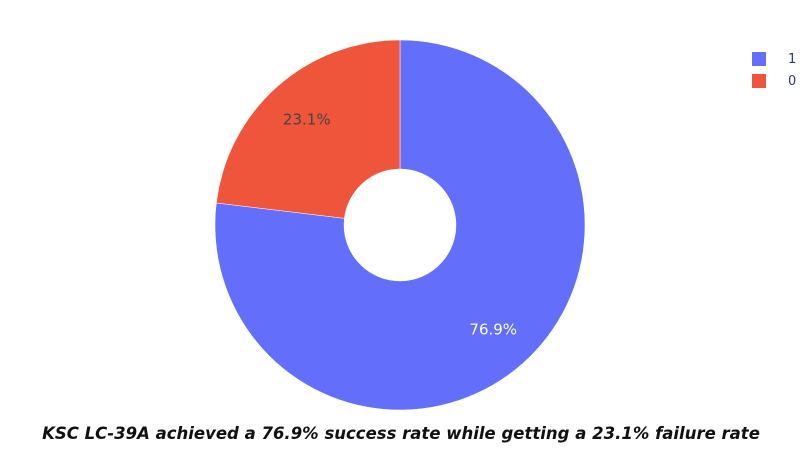 This screenshot has width=802, height=457. I want to click on slice-label-1: 76.9%, so click(493, 330).